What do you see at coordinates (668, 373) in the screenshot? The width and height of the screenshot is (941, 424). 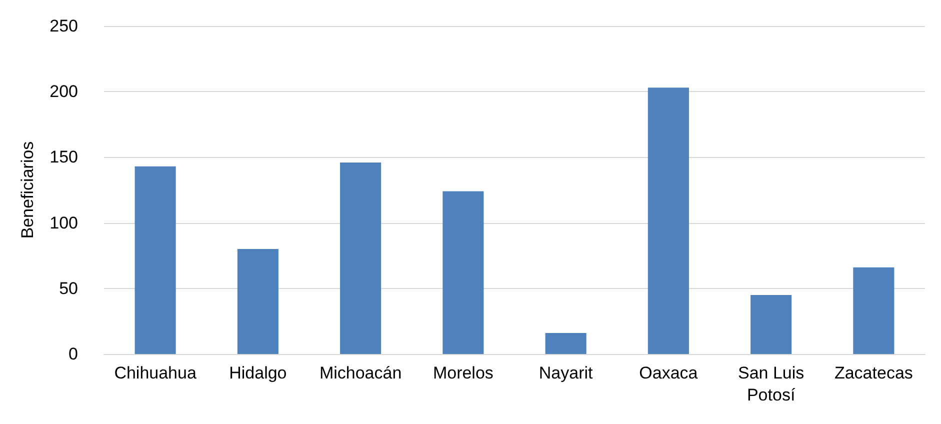 I see `x-tick-label: Oaxaca` at bounding box center [668, 373].